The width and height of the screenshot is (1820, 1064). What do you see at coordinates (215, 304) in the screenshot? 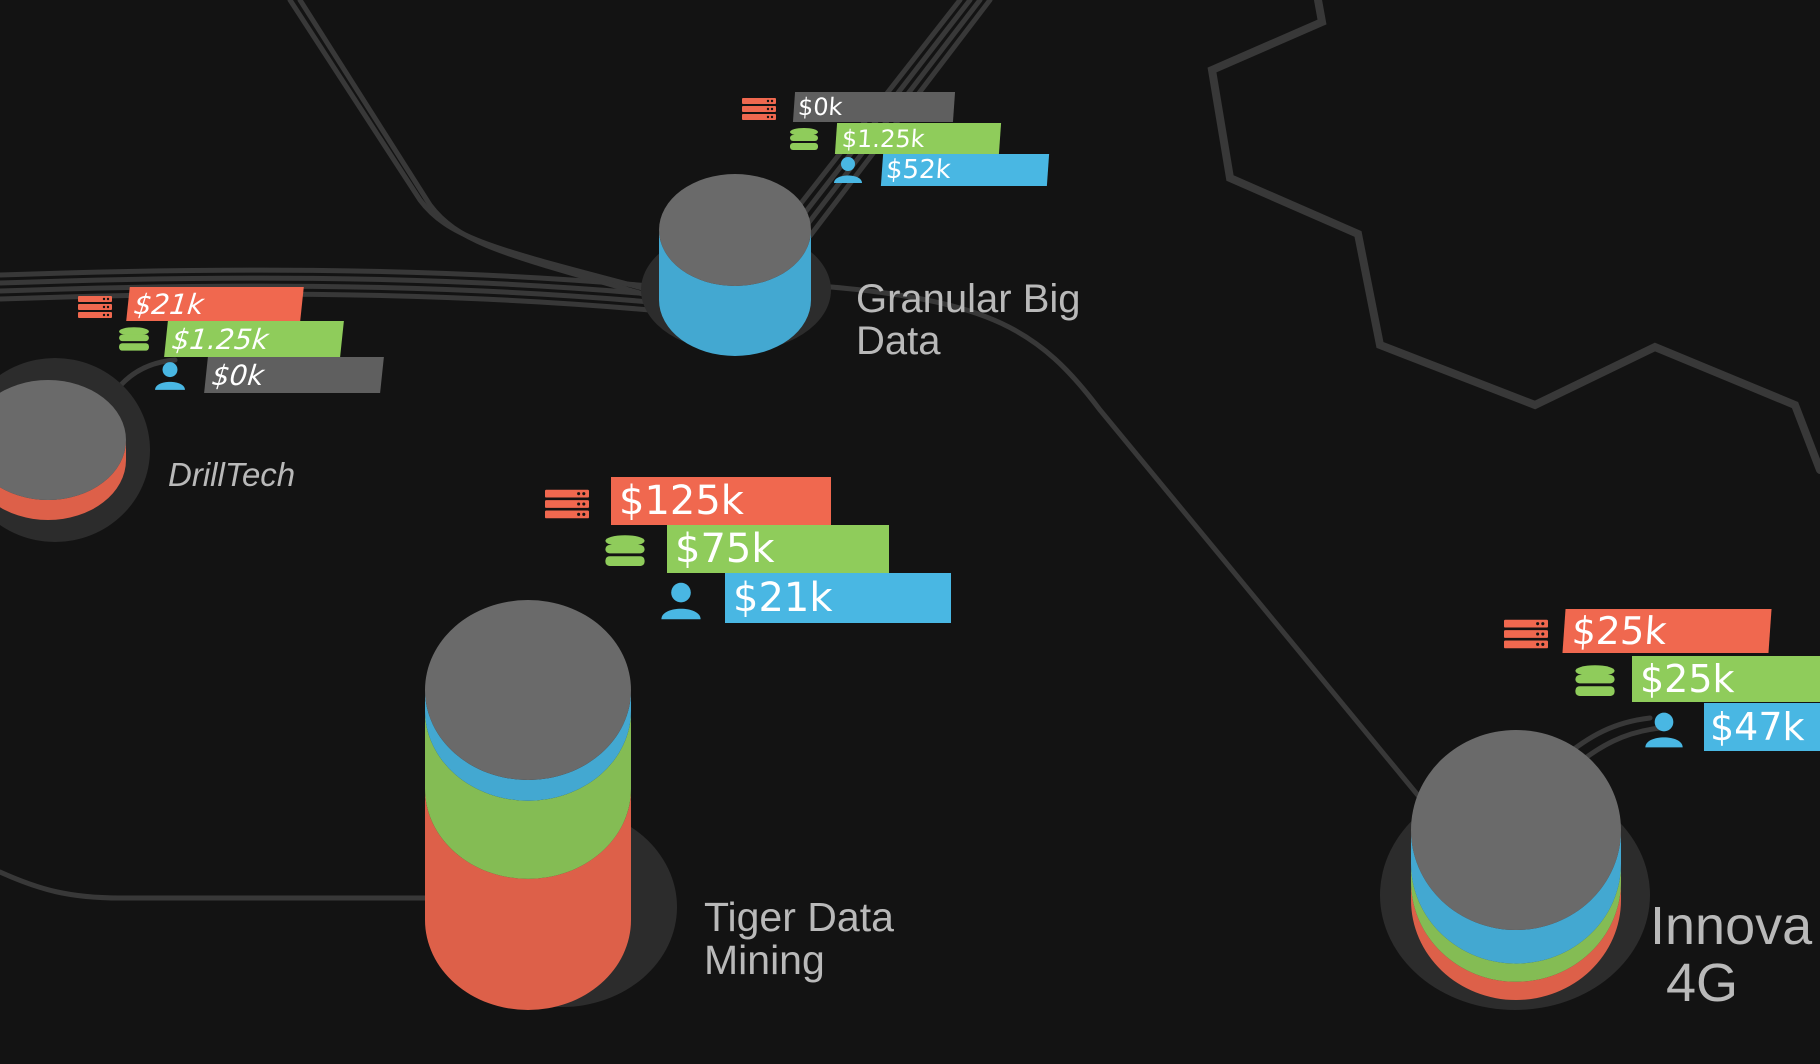
I see `servers-value: $21k` at bounding box center [215, 304].